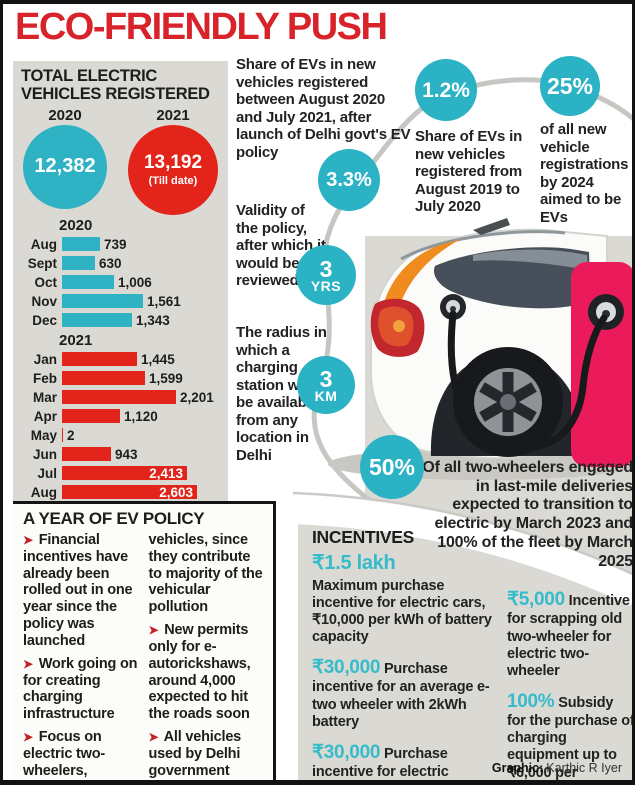 Image resolution: width=635 pixels, height=785 pixels. What do you see at coordinates (392, 467) in the screenshot?
I see `stat-circle-50-percent: 50%` at bounding box center [392, 467].